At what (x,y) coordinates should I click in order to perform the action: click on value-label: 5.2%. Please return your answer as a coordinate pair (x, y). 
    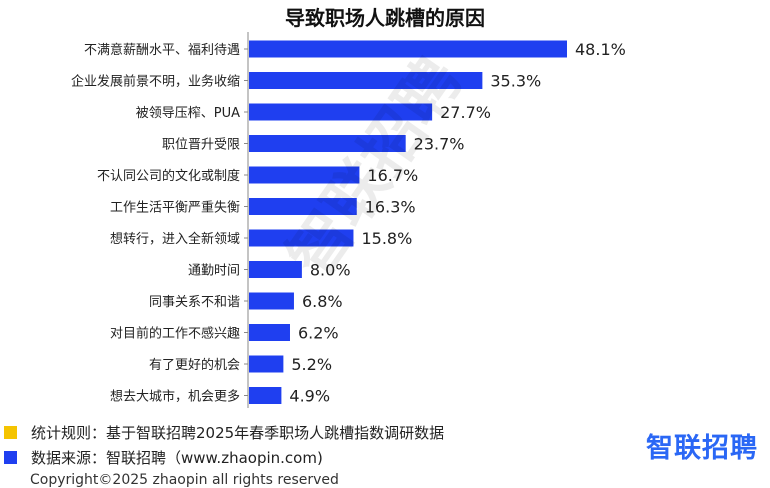
    Looking at the image, I should click on (311, 364).